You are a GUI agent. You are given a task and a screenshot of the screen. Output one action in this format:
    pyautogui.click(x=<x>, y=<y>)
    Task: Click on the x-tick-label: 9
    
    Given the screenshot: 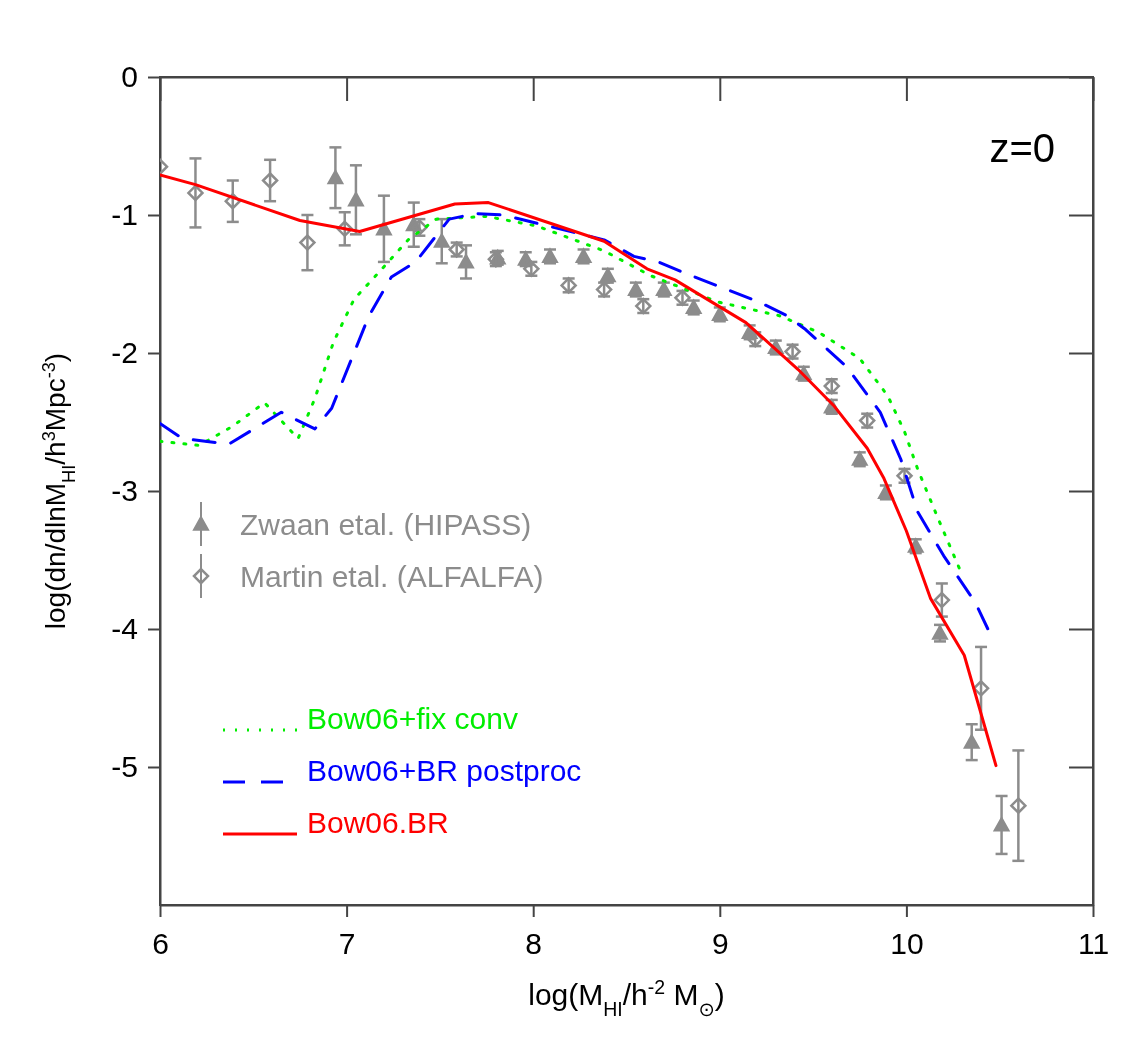 What is the action you would take?
    pyautogui.click(x=720, y=944)
    